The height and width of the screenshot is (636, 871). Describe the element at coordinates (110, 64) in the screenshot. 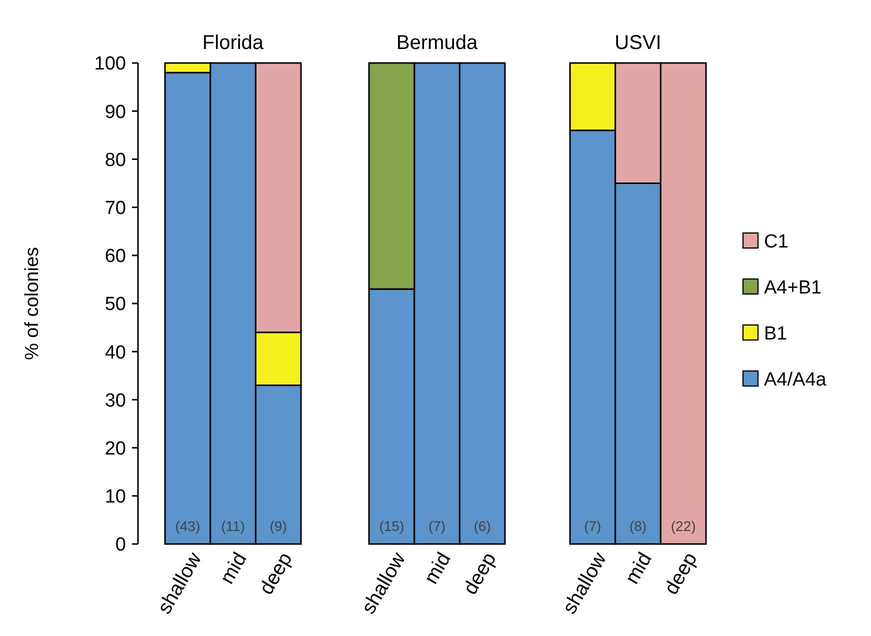

I see `y-tick-label: 100` at that location.